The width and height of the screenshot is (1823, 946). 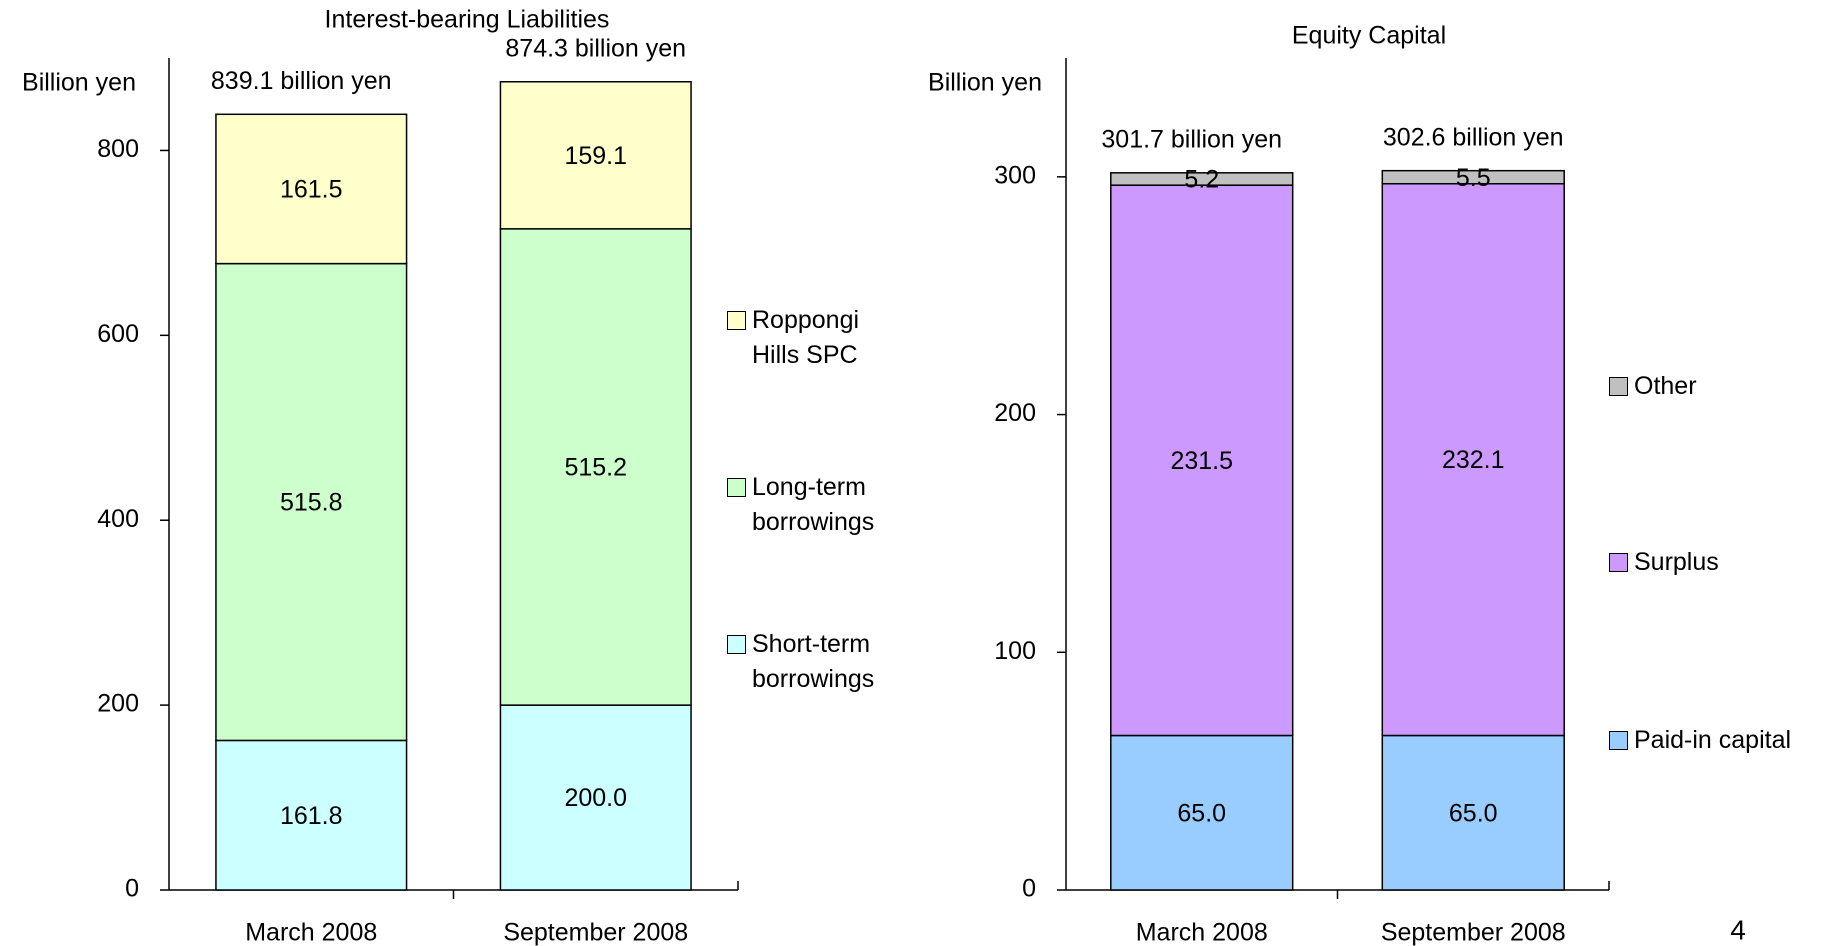 What do you see at coordinates (1713, 740) in the screenshot?
I see `legend-label: Paid-in capital` at bounding box center [1713, 740].